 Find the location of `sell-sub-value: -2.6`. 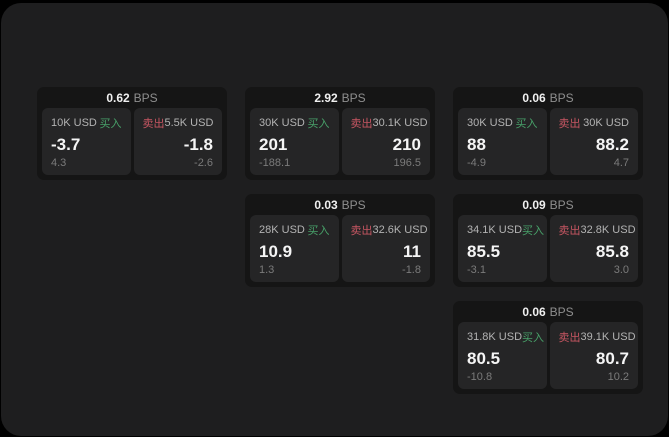

sell-sub-value: -2.6 is located at coordinates (203, 163).